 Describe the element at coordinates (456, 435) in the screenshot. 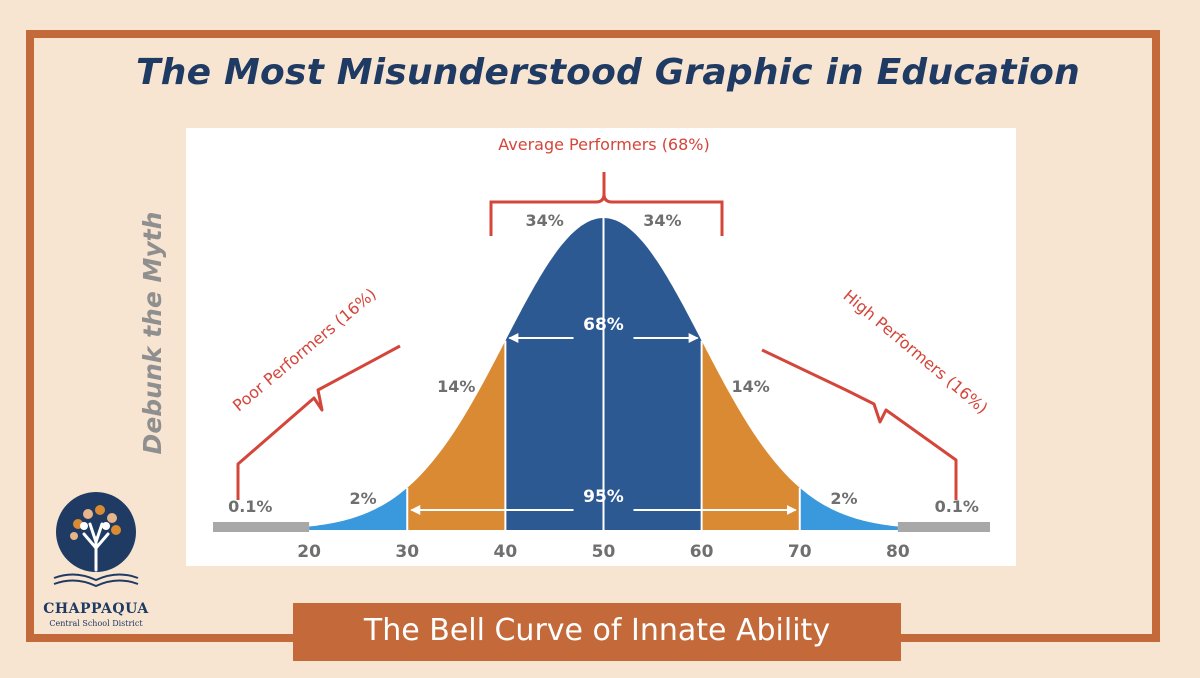

I see `band-middle-left` at that location.